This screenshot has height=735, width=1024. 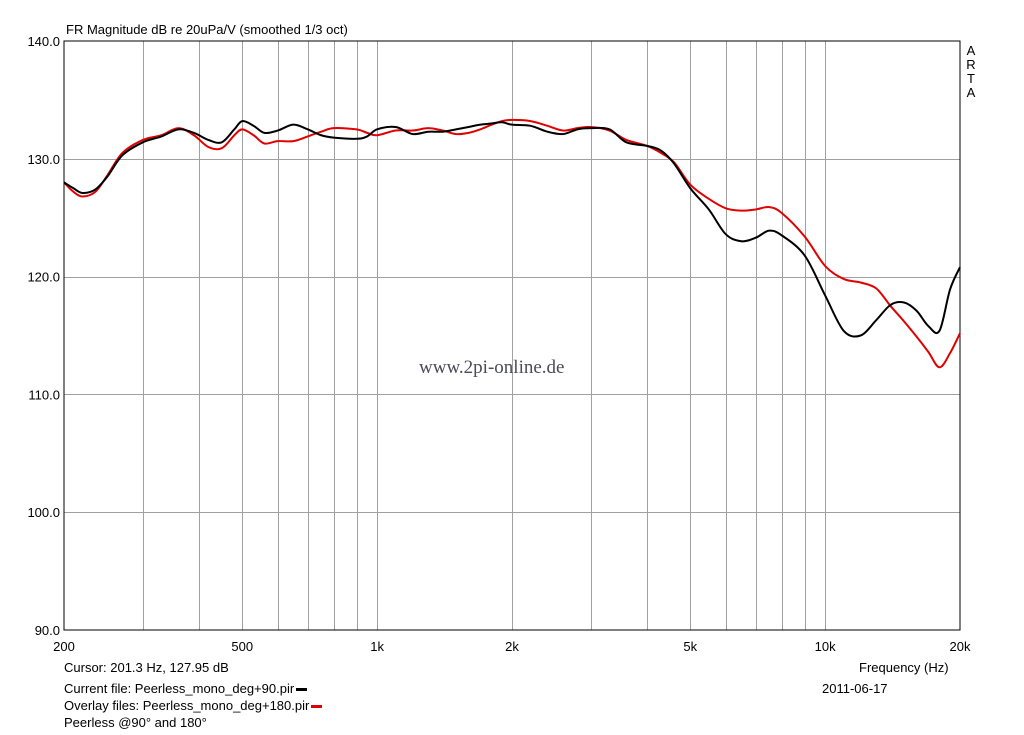 What do you see at coordinates (43, 159) in the screenshot?
I see `y-tick-label: 130.0` at bounding box center [43, 159].